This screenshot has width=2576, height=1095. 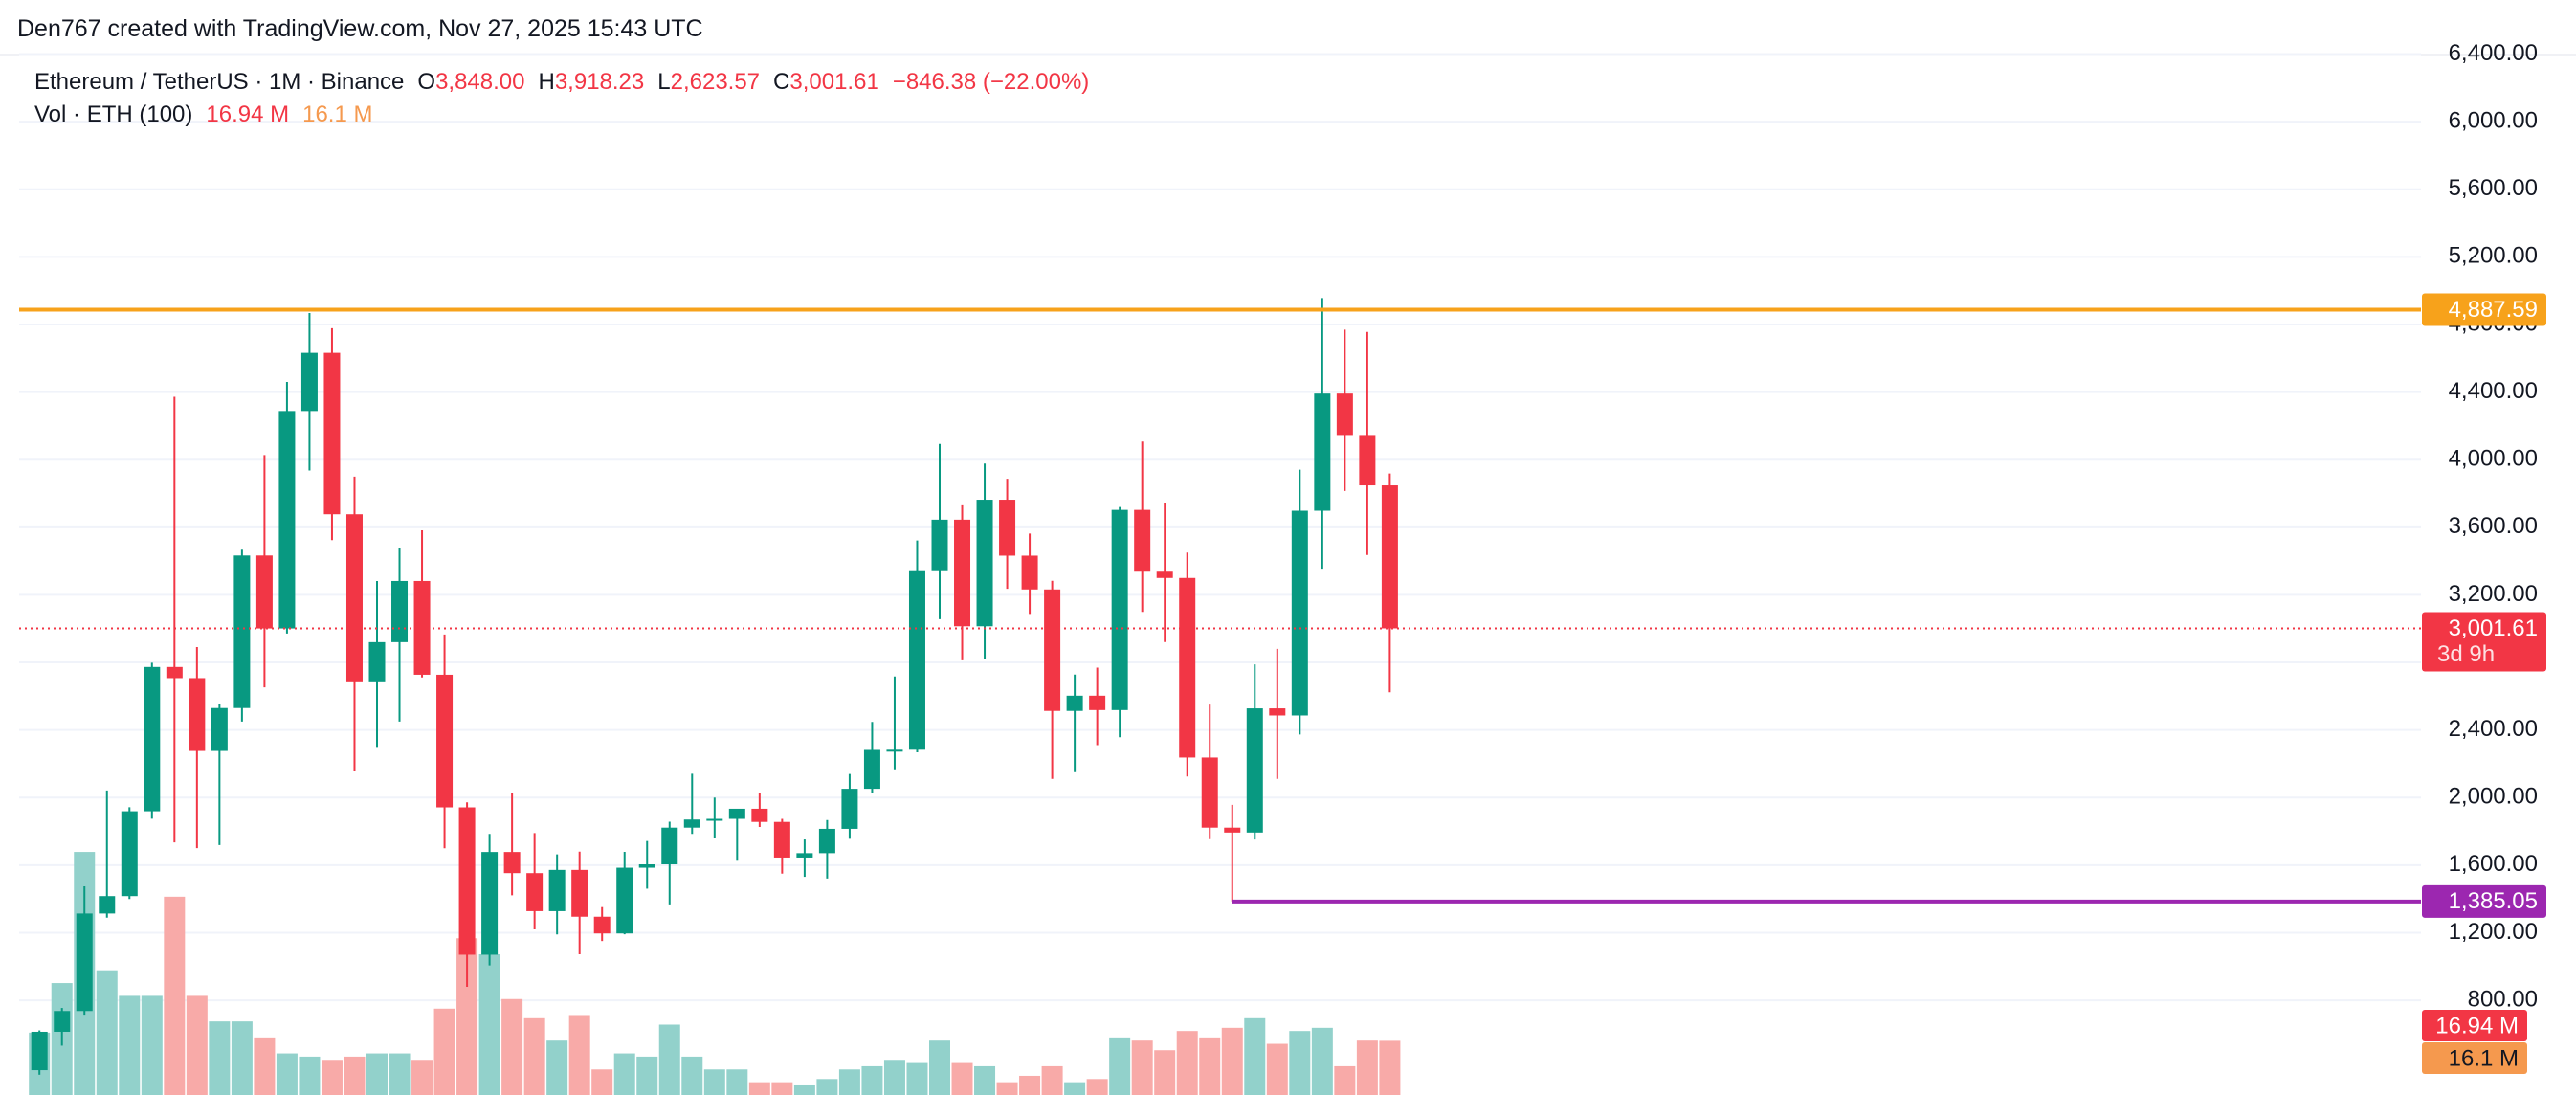 I want to click on y-tick-label: 6,400.00, so click(x=2493, y=53).